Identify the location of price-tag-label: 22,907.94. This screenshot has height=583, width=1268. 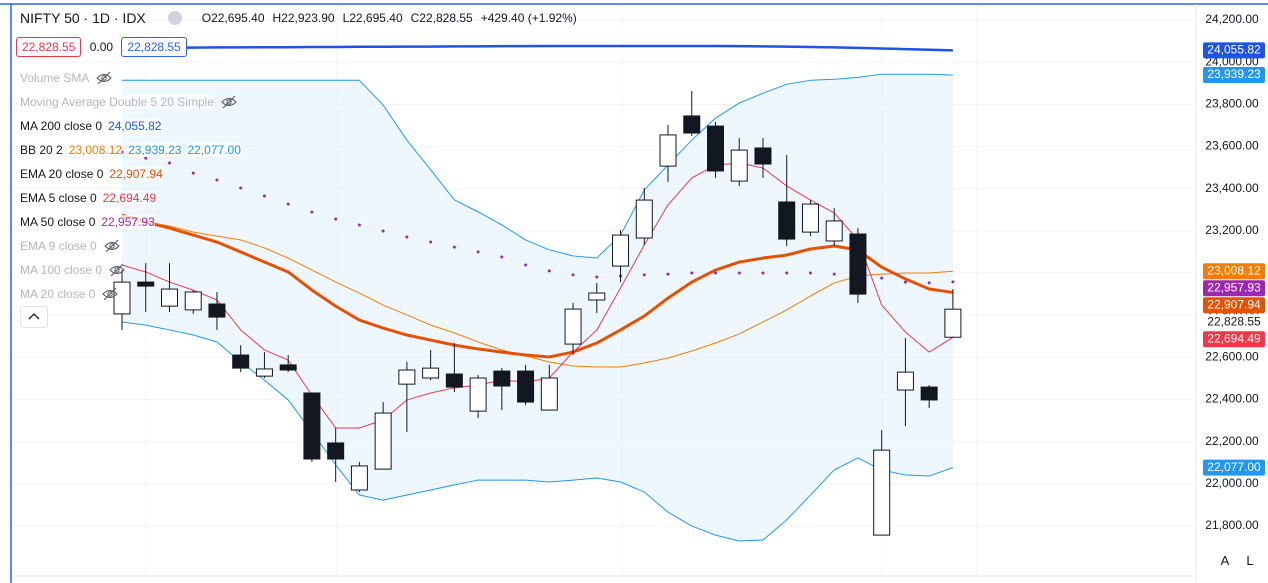
(1234, 304).